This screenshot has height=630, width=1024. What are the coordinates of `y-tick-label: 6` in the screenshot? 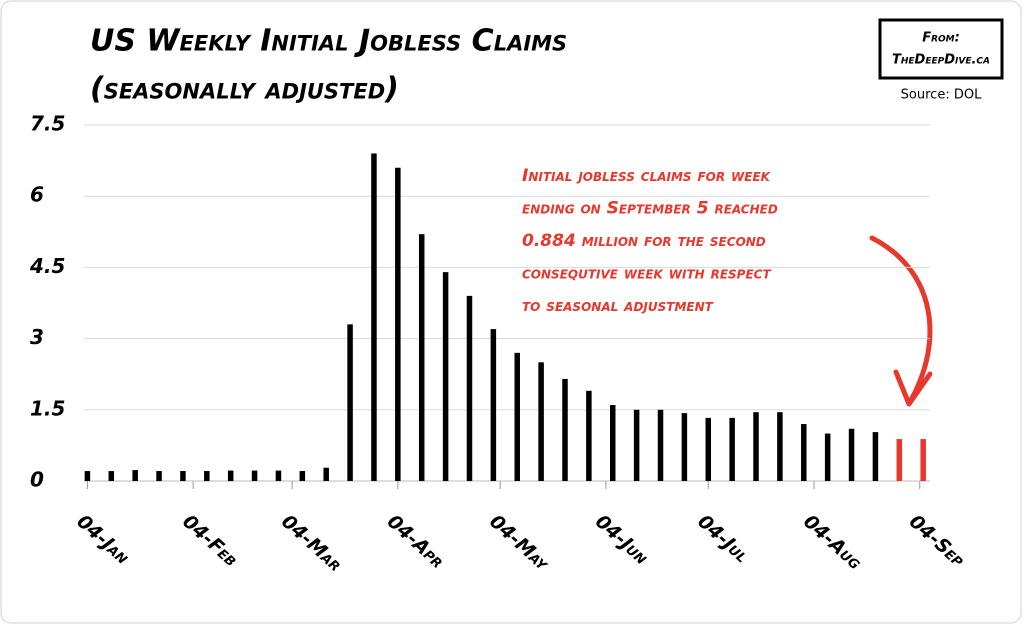 It's located at (37, 195).